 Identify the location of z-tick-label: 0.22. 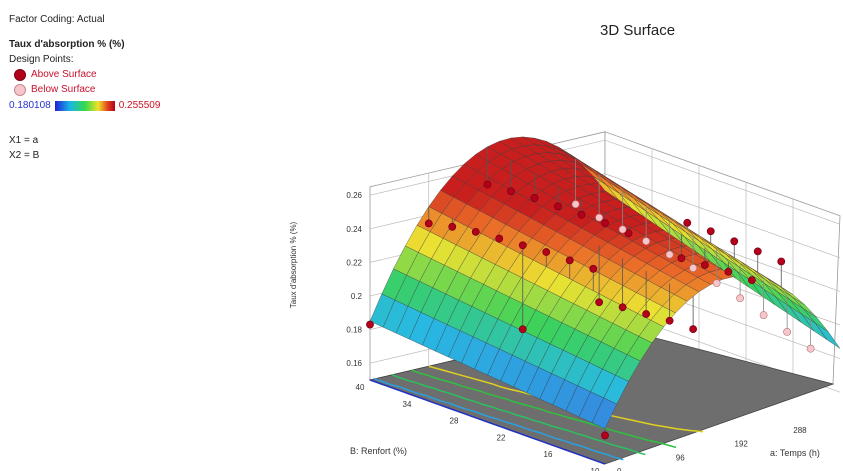
(354, 262).